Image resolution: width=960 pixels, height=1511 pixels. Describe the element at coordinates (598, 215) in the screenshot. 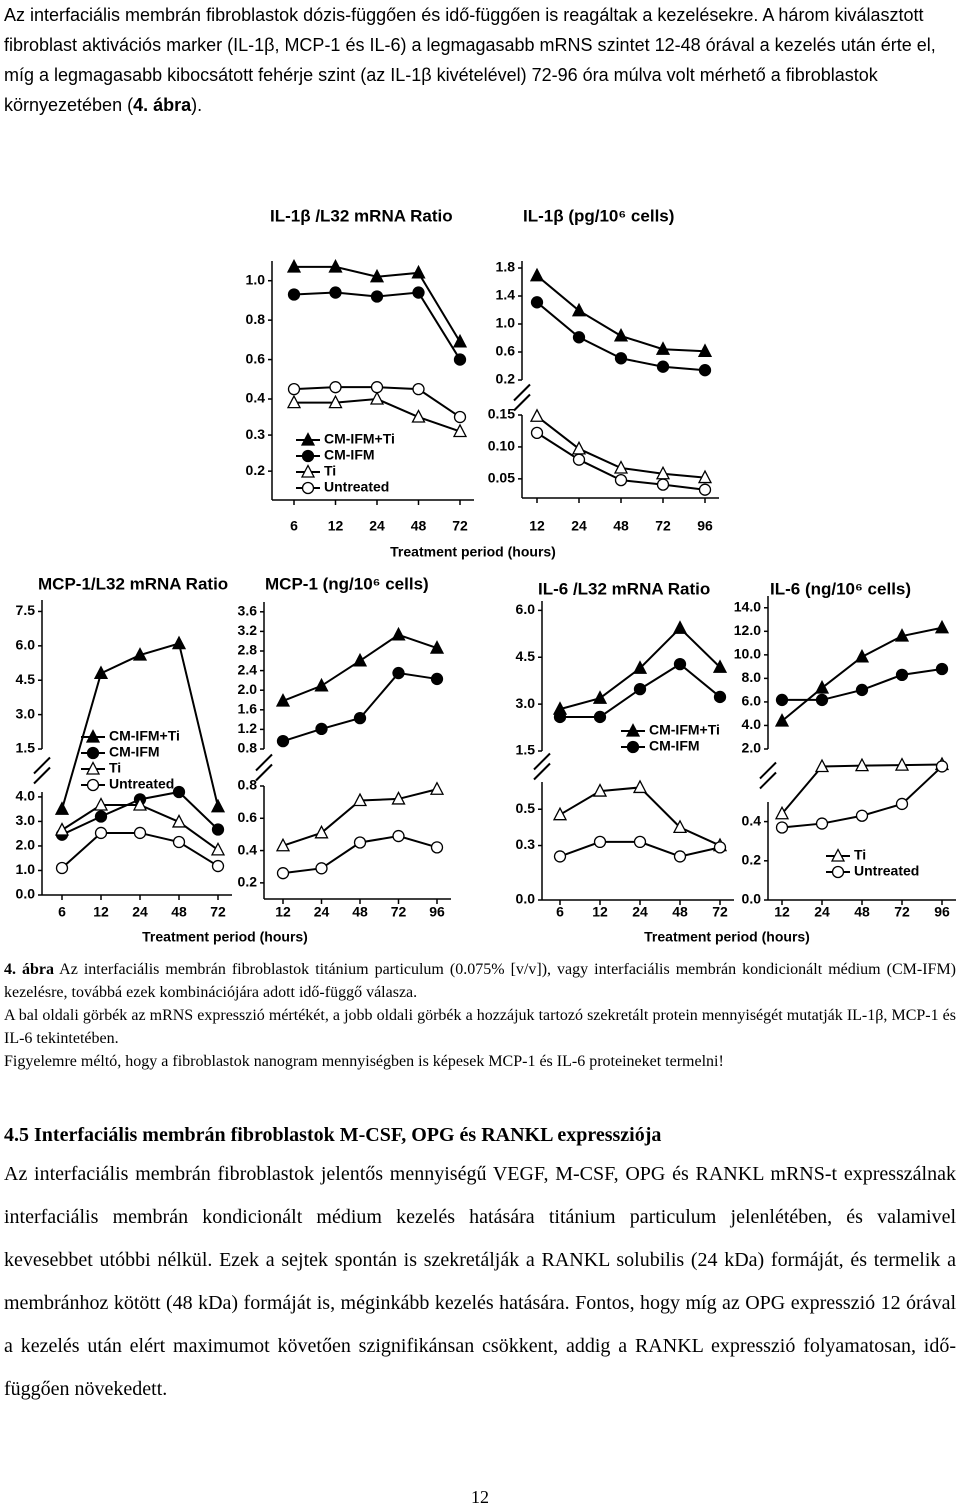

I see `chart-title: IL-1β (pg/10⁶ cells)` at that location.